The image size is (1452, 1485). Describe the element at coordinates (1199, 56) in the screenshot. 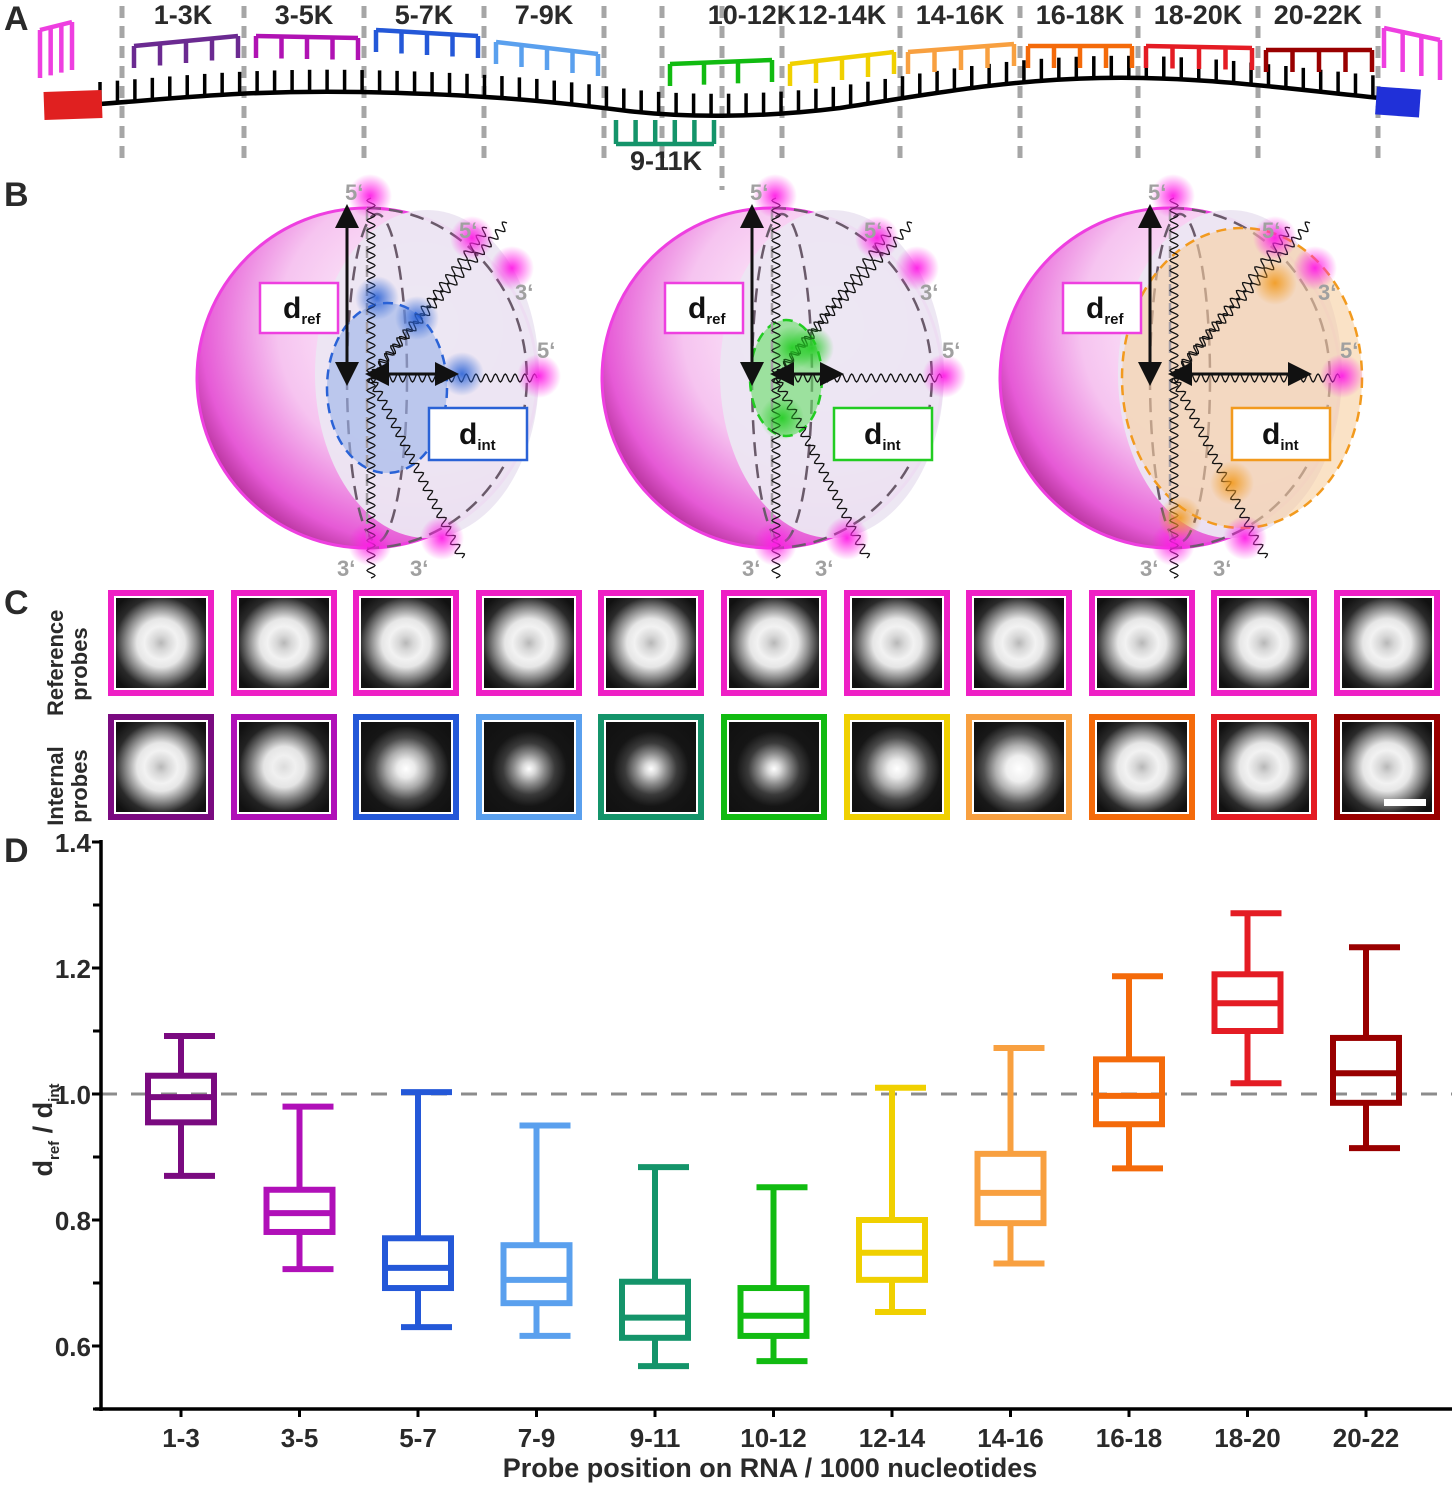

I see `probe-18-20K` at that location.